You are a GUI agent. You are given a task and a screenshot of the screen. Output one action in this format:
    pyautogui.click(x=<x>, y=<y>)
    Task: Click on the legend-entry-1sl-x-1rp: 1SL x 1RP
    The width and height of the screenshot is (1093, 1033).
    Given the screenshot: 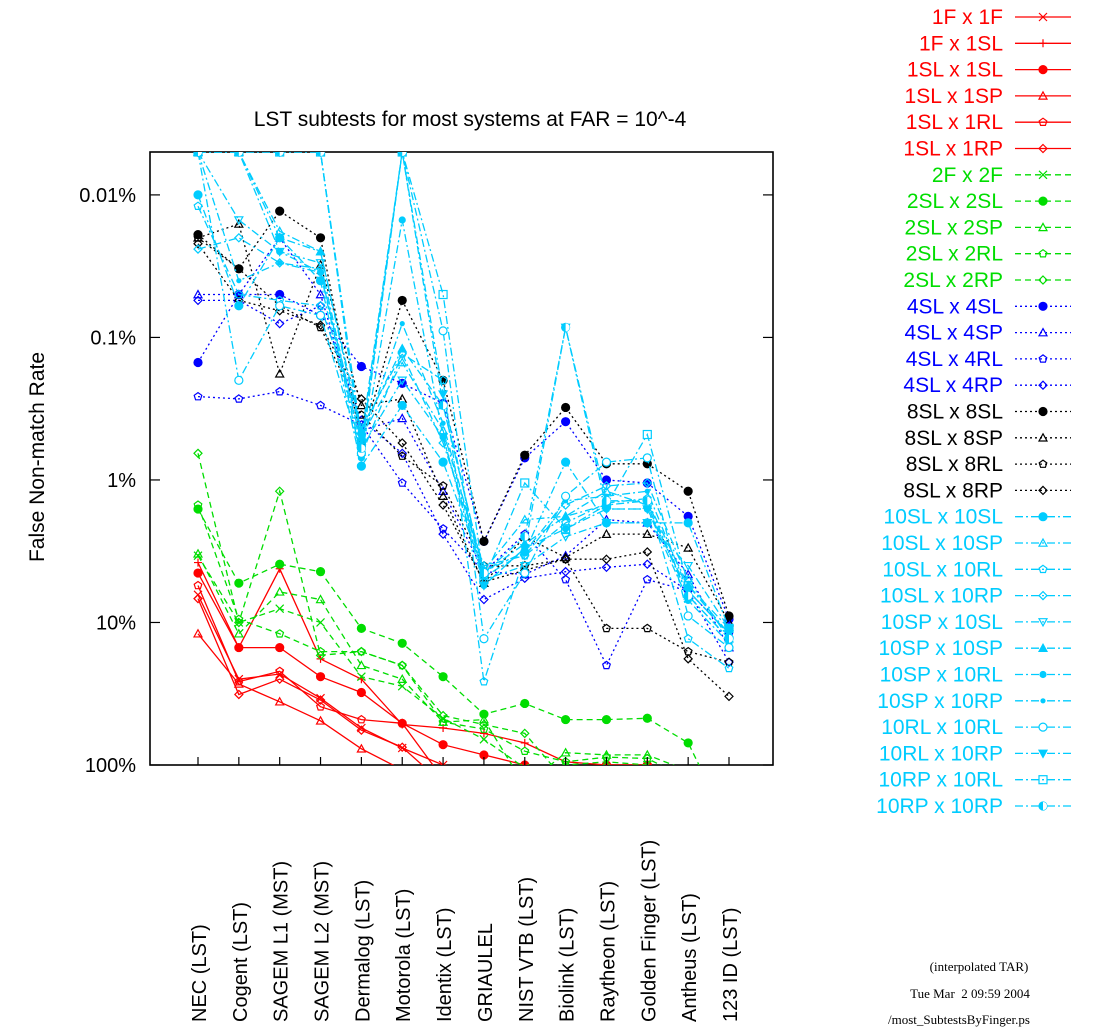 What is the action you would take?
    pyautogui.click(x=987, y=149)
    